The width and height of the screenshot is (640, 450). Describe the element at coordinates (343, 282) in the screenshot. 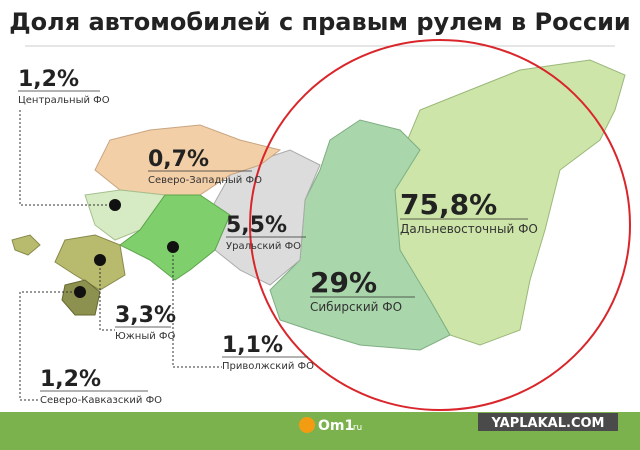

I see `region-value: 29%` at that location.